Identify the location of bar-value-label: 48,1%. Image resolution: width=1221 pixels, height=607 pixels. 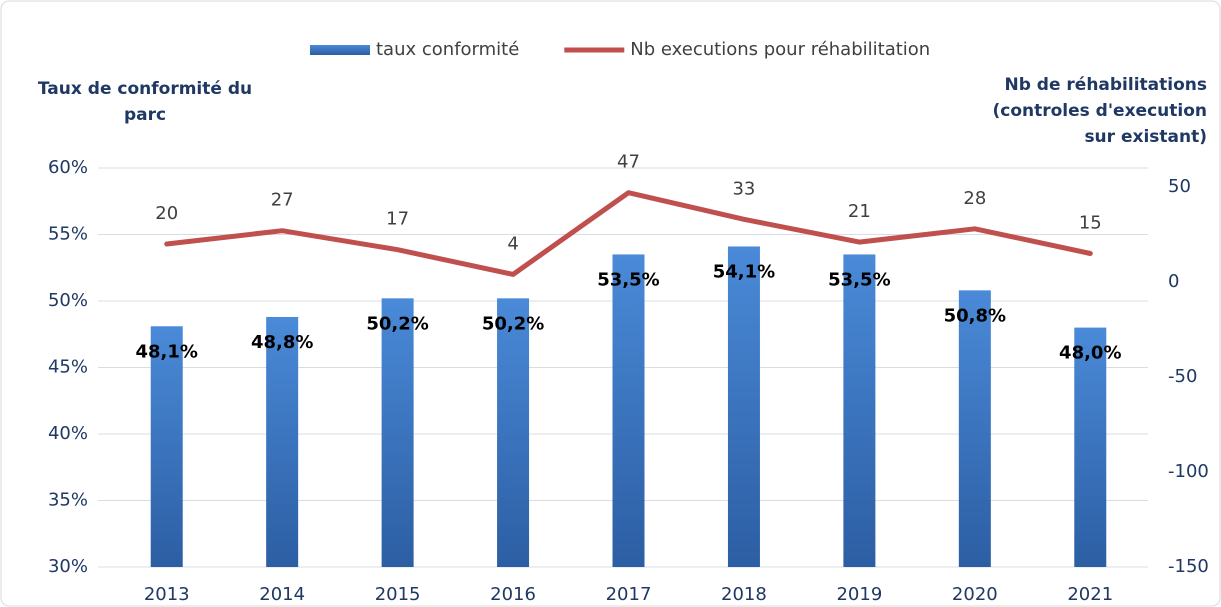
(166, 351).